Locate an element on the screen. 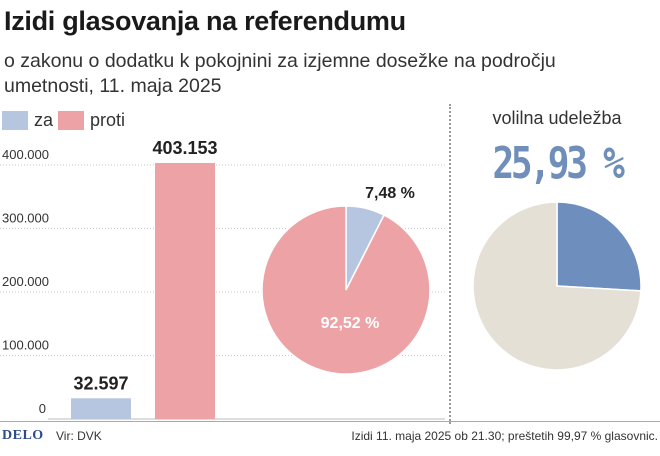 The height and width of the screenshot is (456, 660). turnout-value-label: 25,93 % is located at coordinates (558, 163).